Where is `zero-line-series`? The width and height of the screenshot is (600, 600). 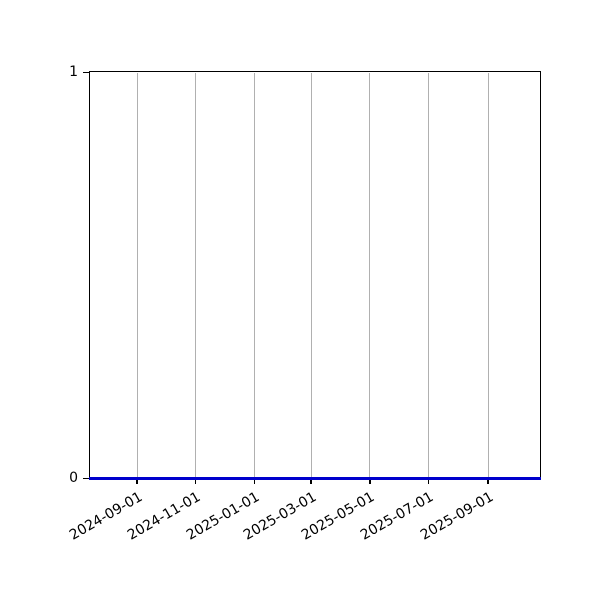
zero-line-series is located at coordinates (315, 478).